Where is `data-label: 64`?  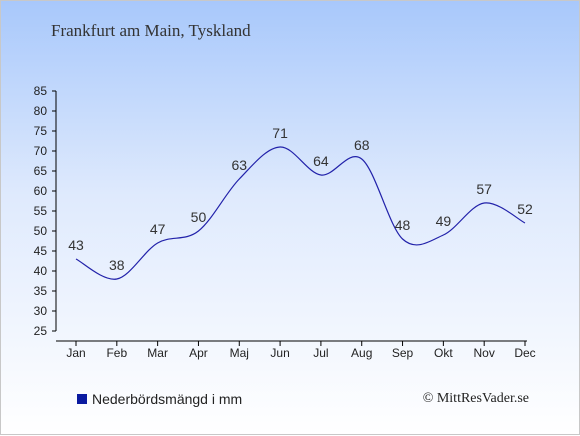
data-label: 64 is located at coordinates (321, 161).